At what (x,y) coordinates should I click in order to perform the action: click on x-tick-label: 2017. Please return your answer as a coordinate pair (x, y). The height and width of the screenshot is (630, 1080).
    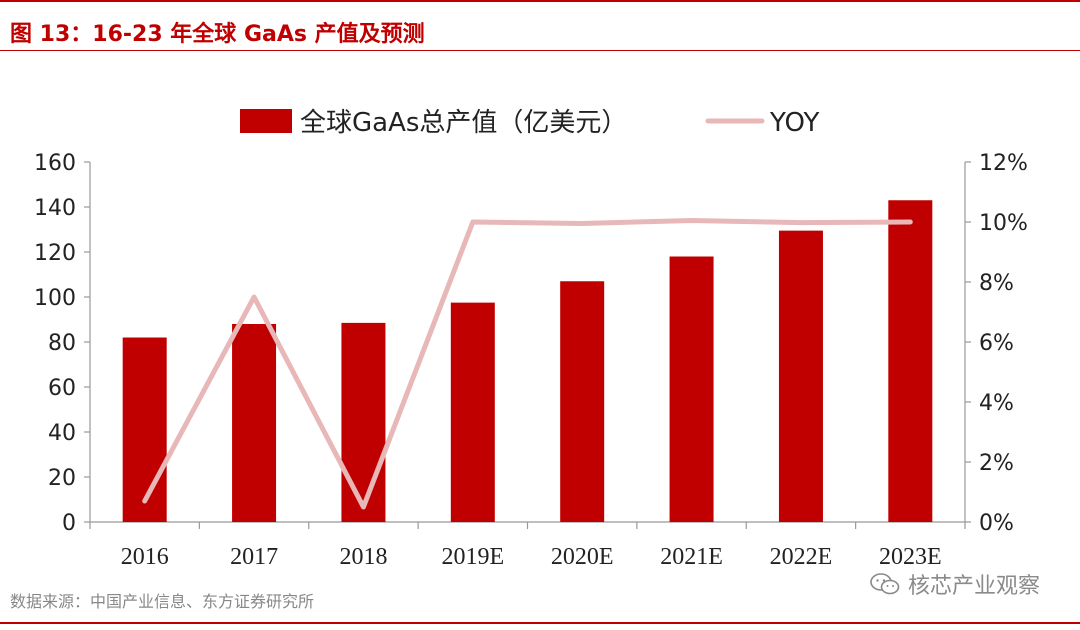
    Looking at the image, I should click on (254, 557).